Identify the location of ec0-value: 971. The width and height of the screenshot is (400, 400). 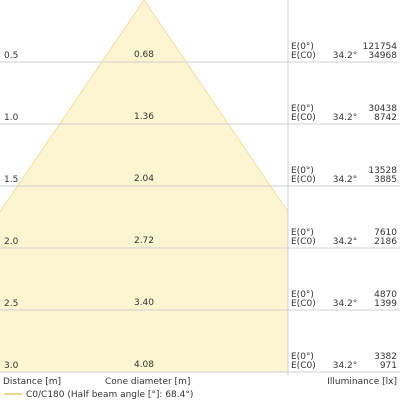
(388, 366).